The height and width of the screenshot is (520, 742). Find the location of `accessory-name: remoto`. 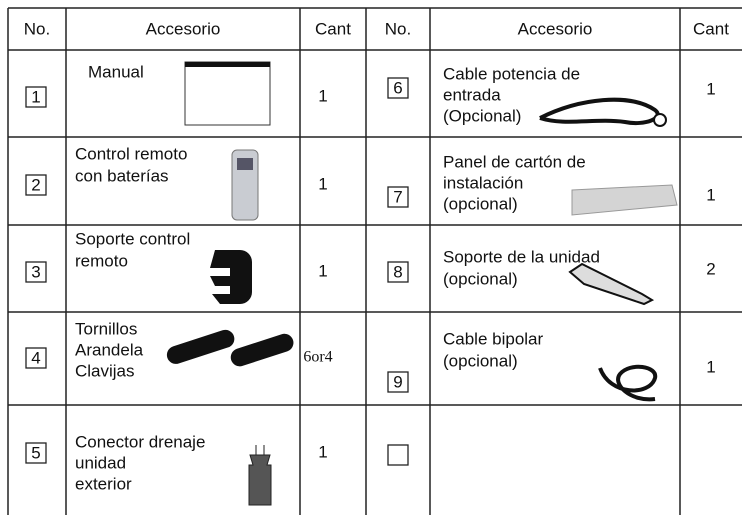

accessory-name: remoto is located at coordinates (101, 260).